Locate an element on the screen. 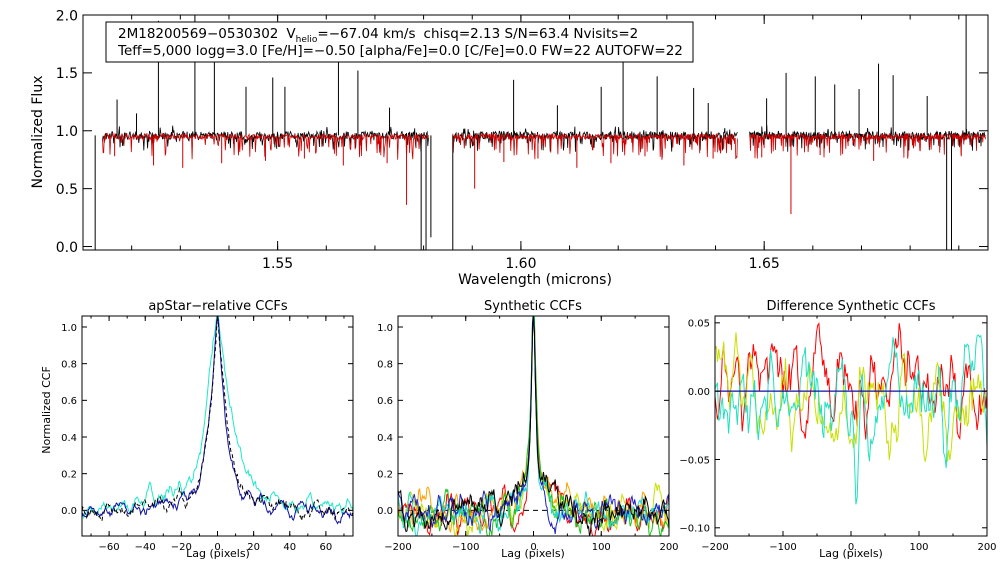  apstar-panel-title: apStar−relative CCFs is located at coordinates (218, 306).